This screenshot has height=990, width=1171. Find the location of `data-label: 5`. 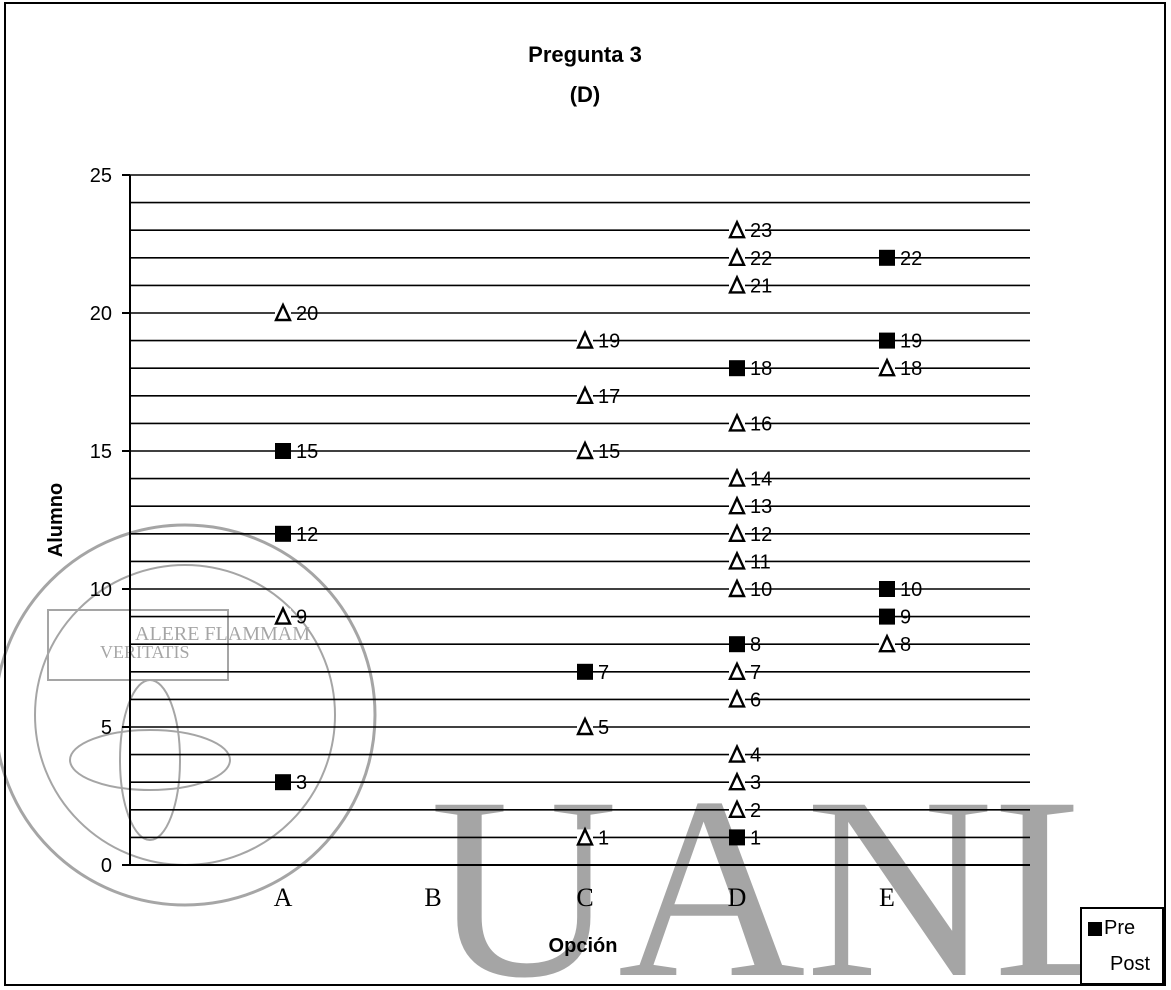

data-label: 5 is located at coordinates (603, 728).